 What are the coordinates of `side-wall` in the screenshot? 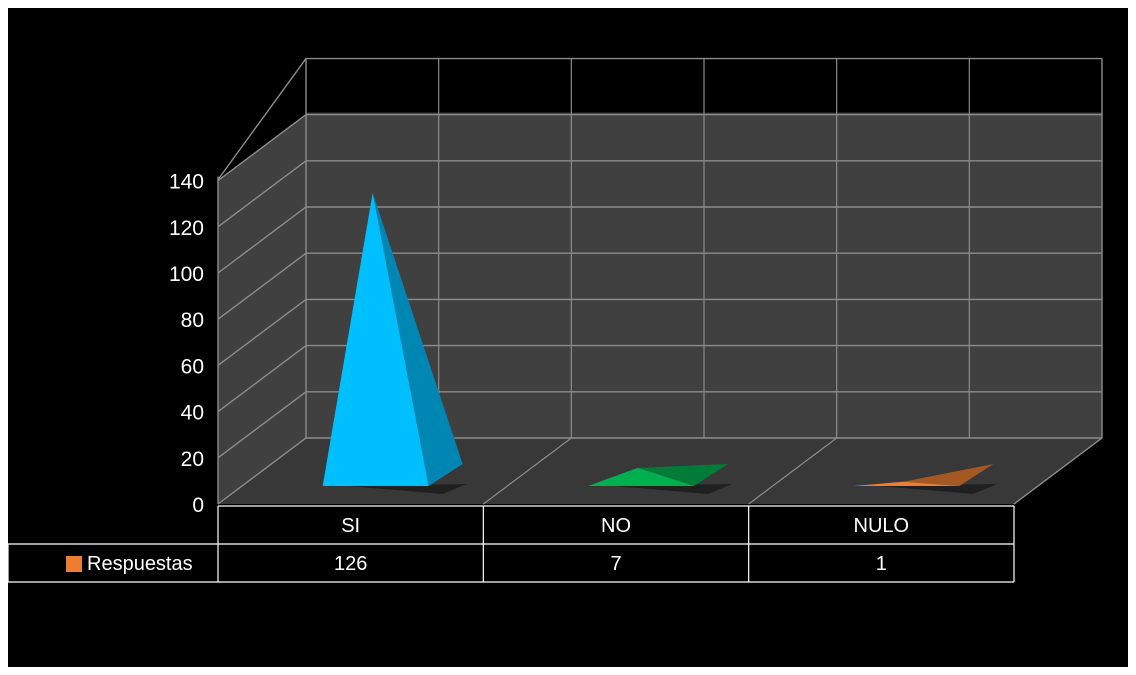 It's located at (262, 309).